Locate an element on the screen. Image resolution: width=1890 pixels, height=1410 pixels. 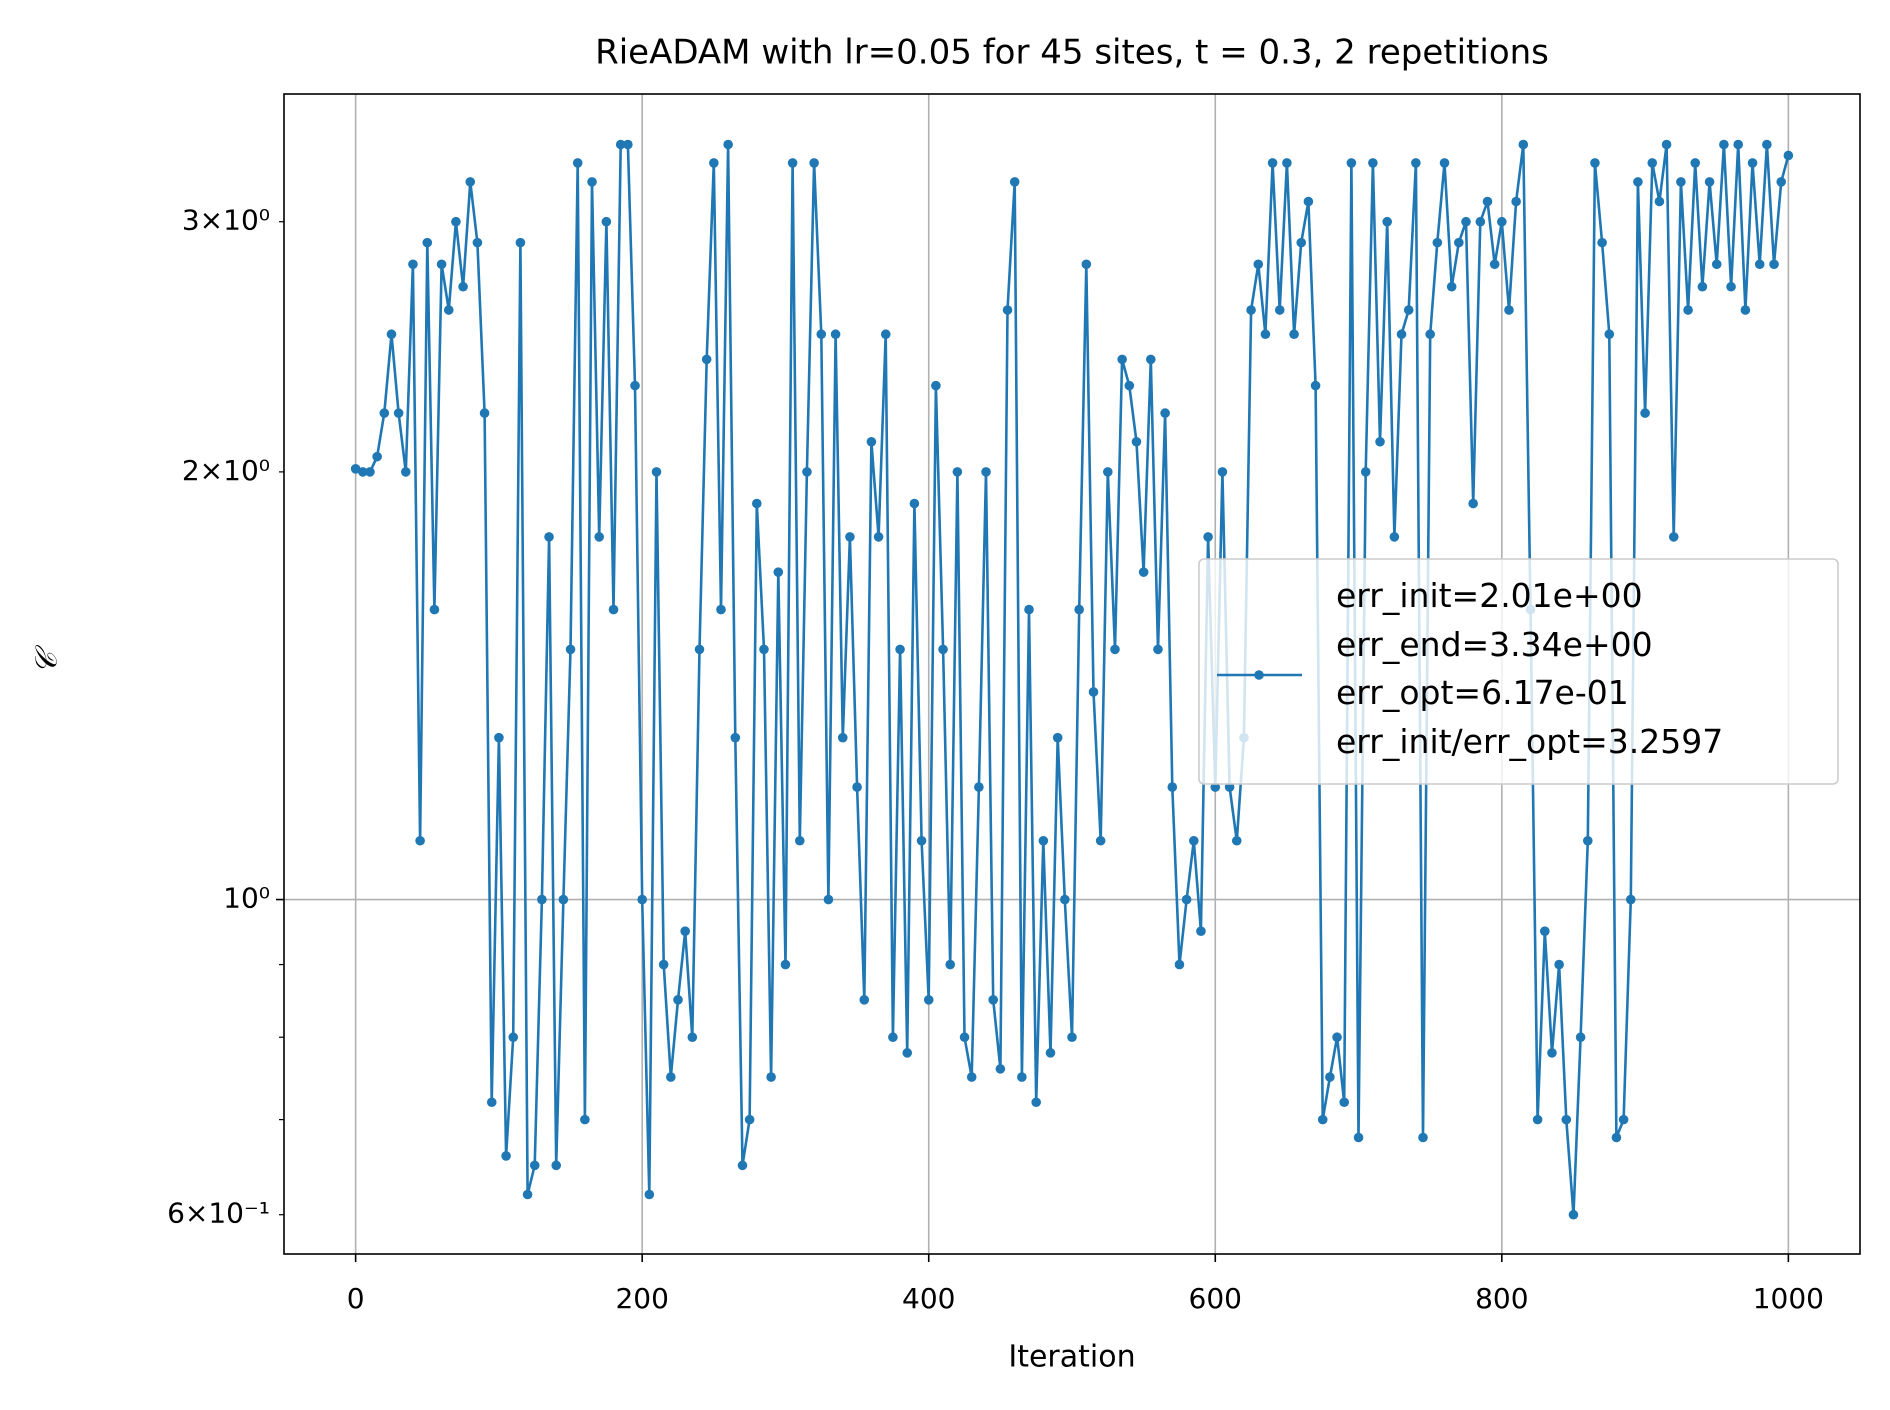
x-axis-label: Iteration is located at coordinates (1071, 1357).